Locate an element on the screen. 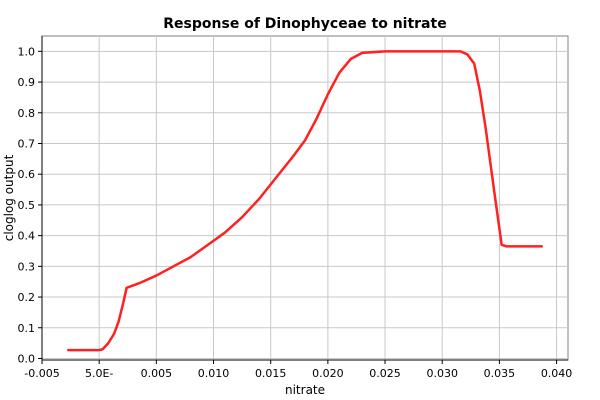  x-tick-label: 0.005 is located at coordinates (157, 373).